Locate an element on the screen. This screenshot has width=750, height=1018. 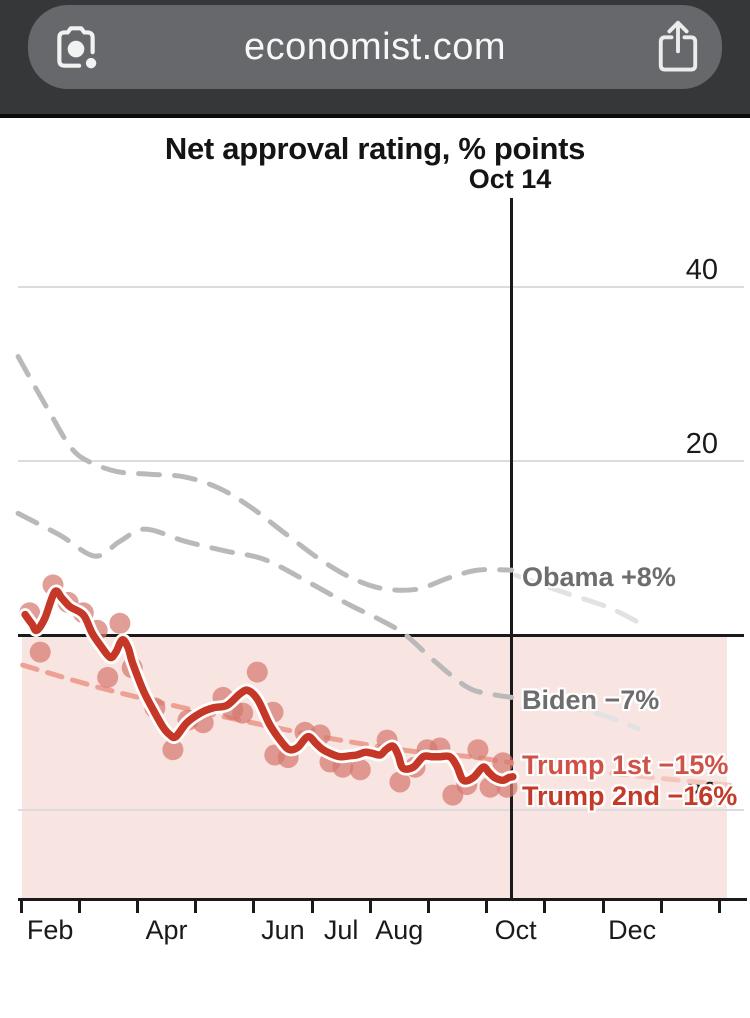
x-tick-label: Apr is located at coordinates (166, 930).